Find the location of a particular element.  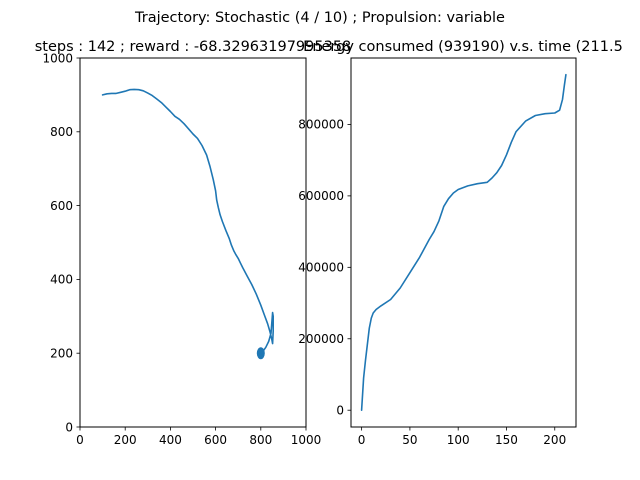

left-y-tick-label: 1000 is located at coordinates (57, 58).